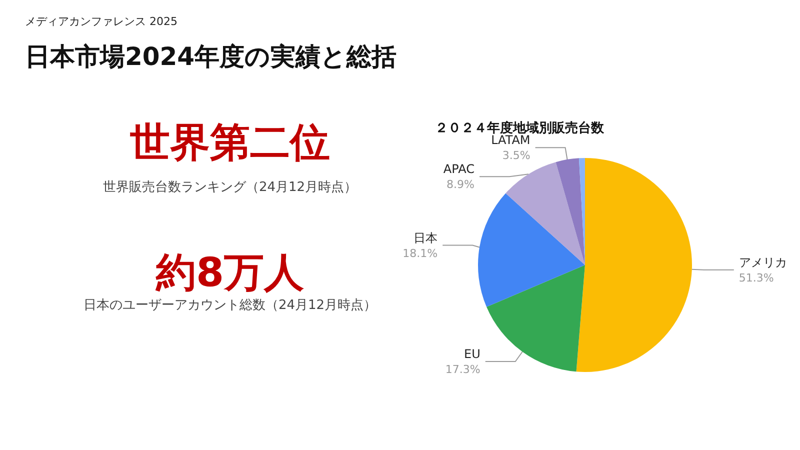 The height and width of the screenshot is (450, 800). I want to click on slice-label: アメリカ, so click(762, 262).